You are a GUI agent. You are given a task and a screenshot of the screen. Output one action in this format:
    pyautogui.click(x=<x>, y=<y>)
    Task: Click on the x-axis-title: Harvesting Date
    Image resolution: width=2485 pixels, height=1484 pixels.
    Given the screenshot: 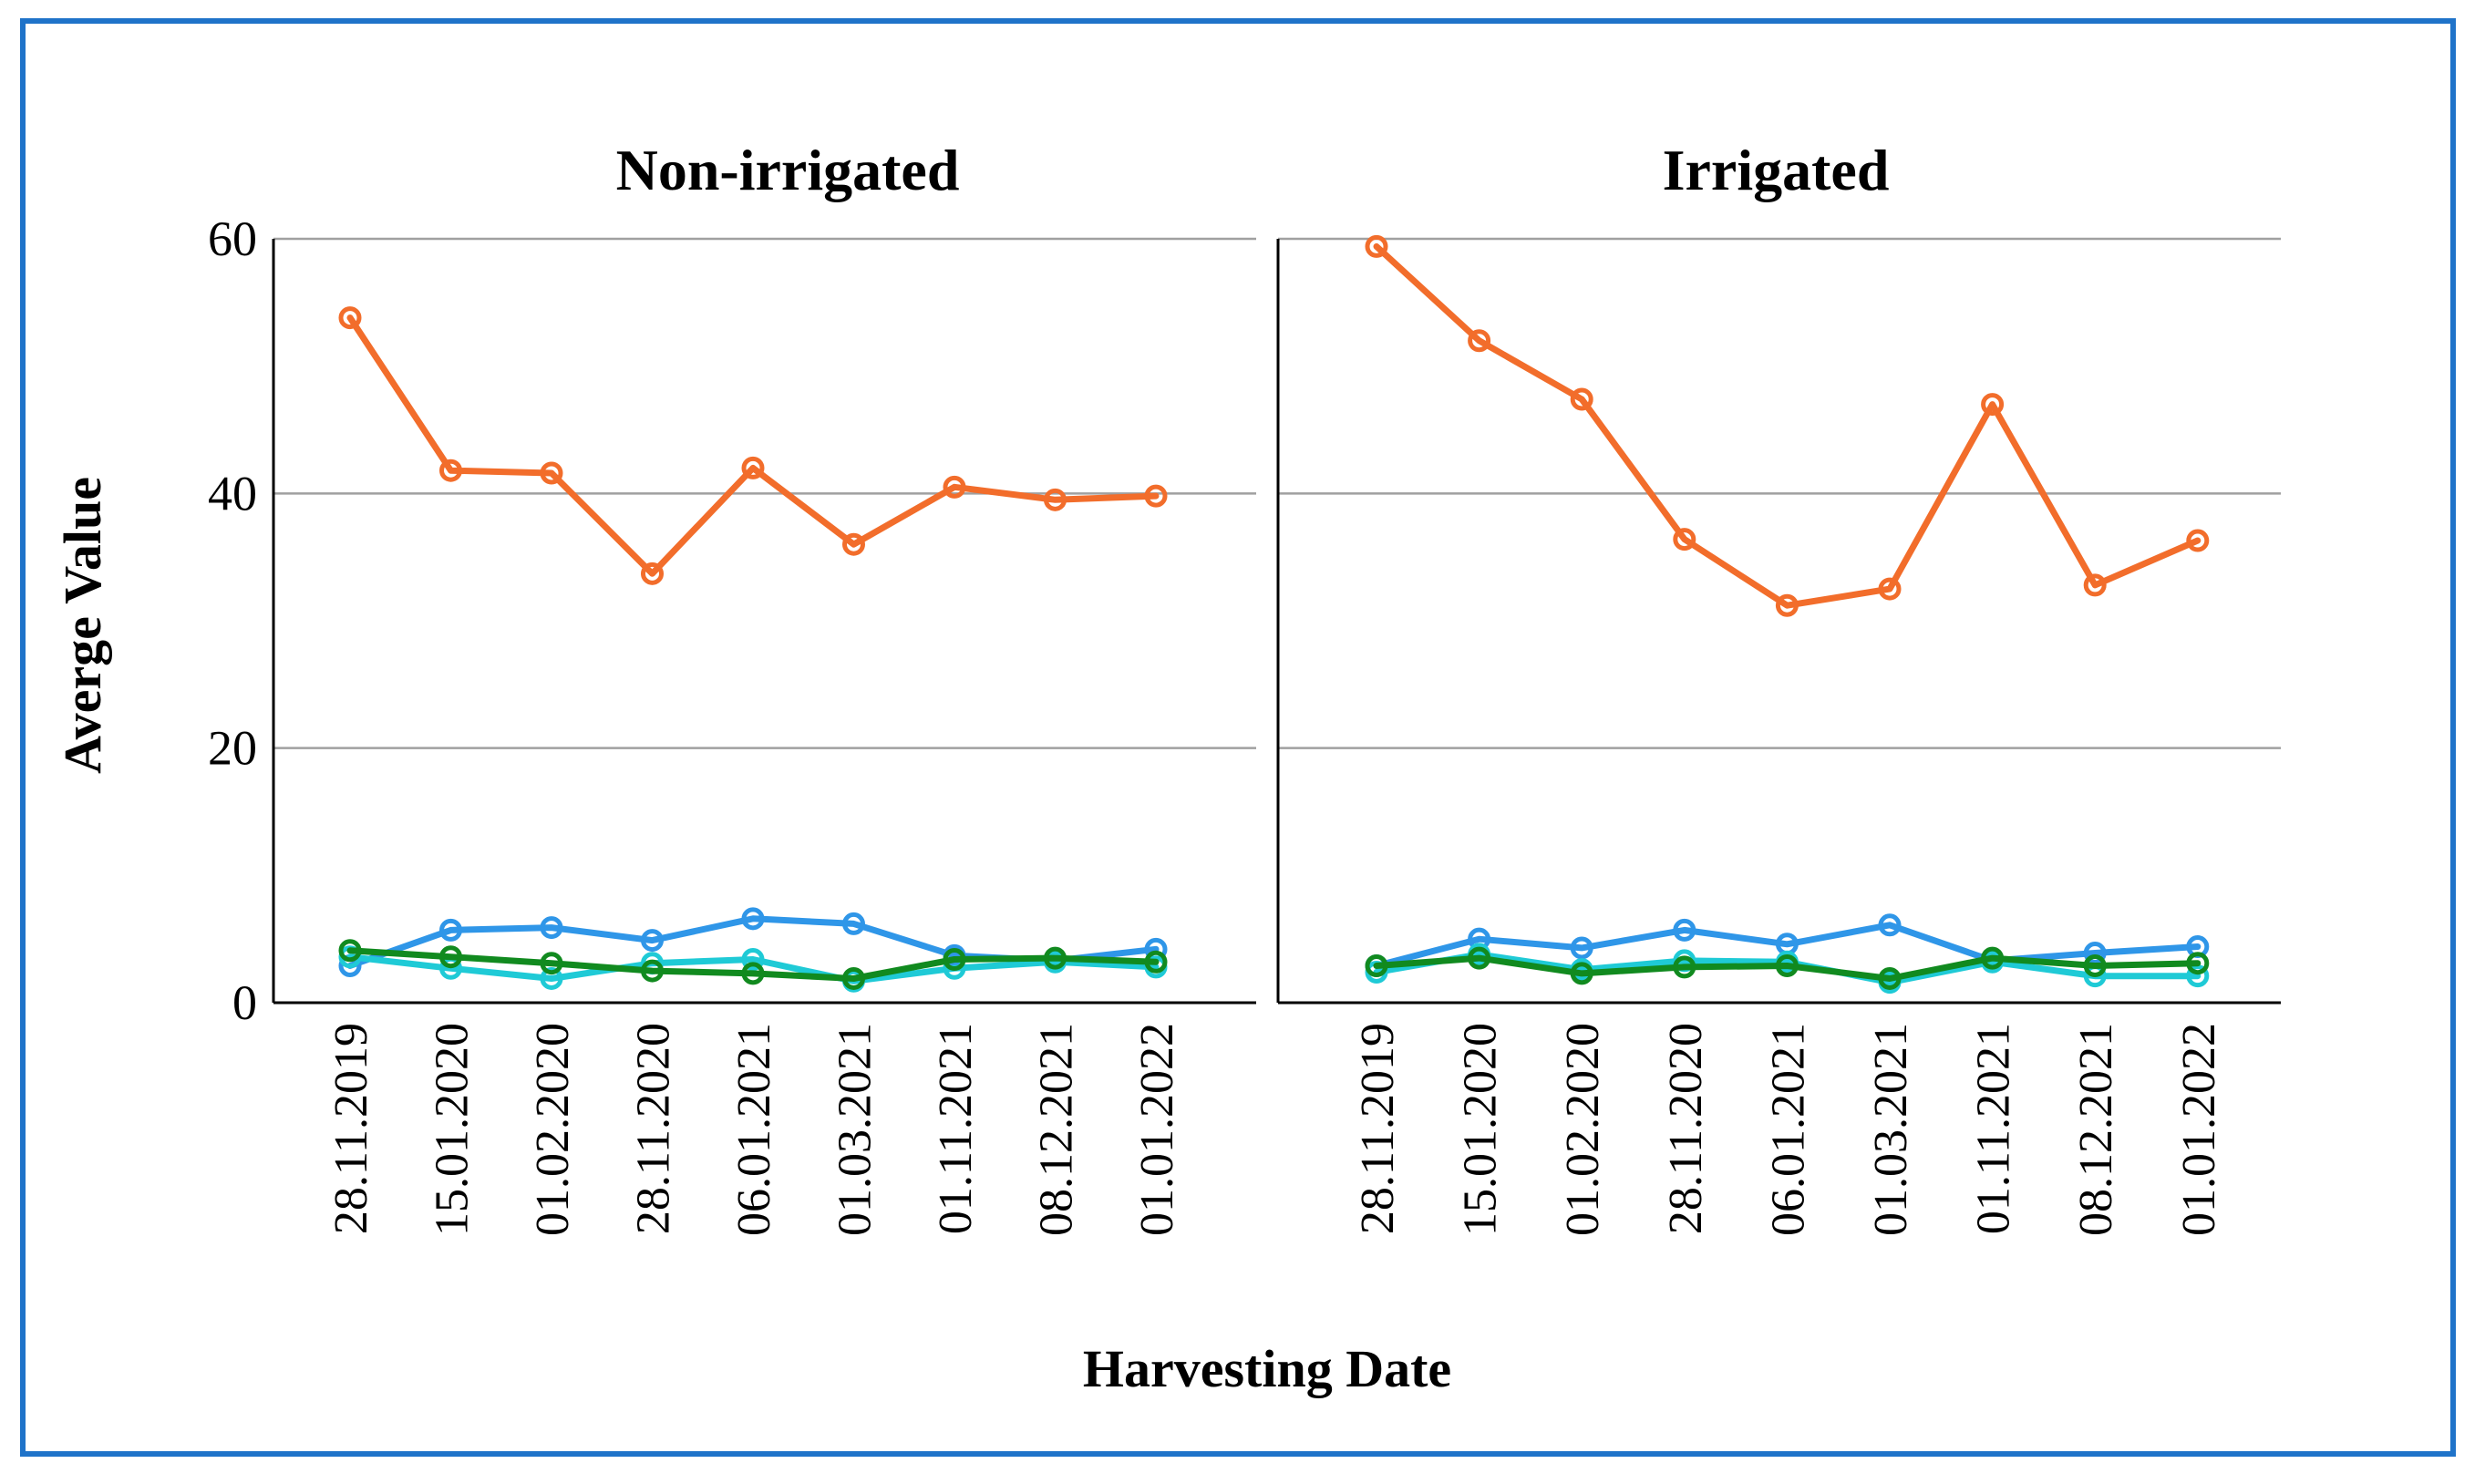 What is the action you would take?
    pyautogui.click(x=1267, y=1368)
    